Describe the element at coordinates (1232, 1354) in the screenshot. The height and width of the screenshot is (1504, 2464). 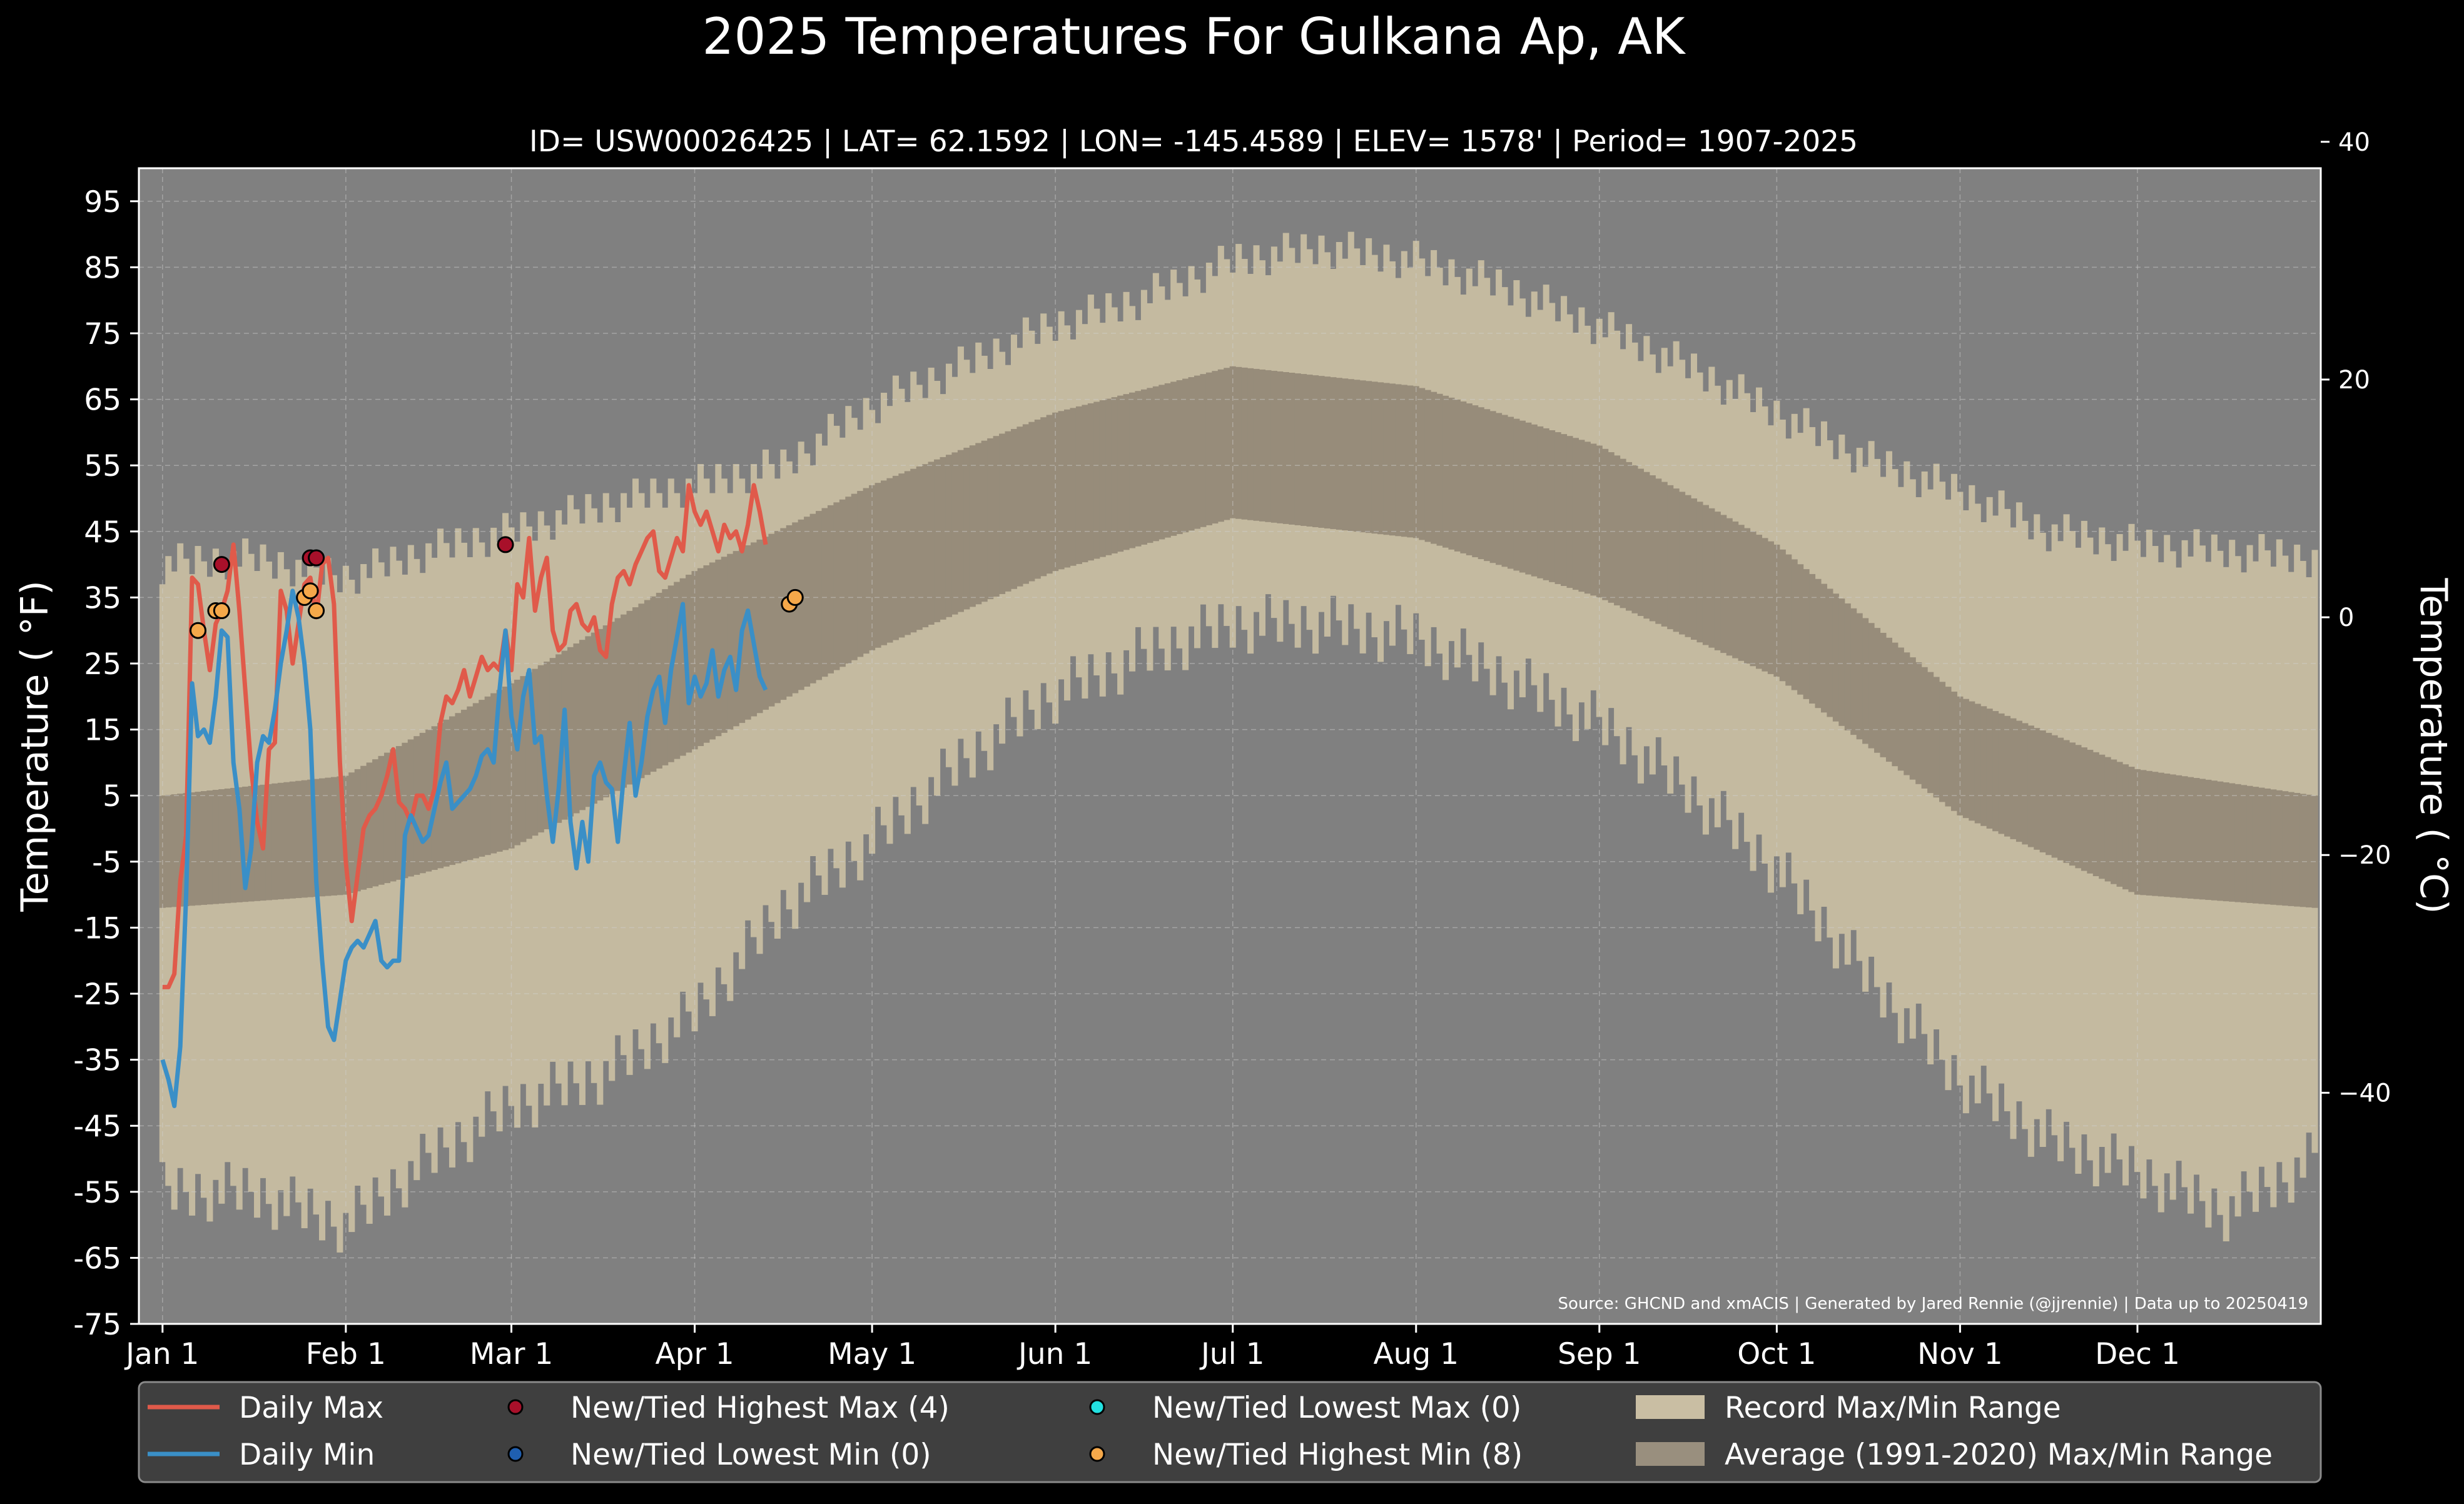
I see `x-tick-label: Jul 1` at that location.